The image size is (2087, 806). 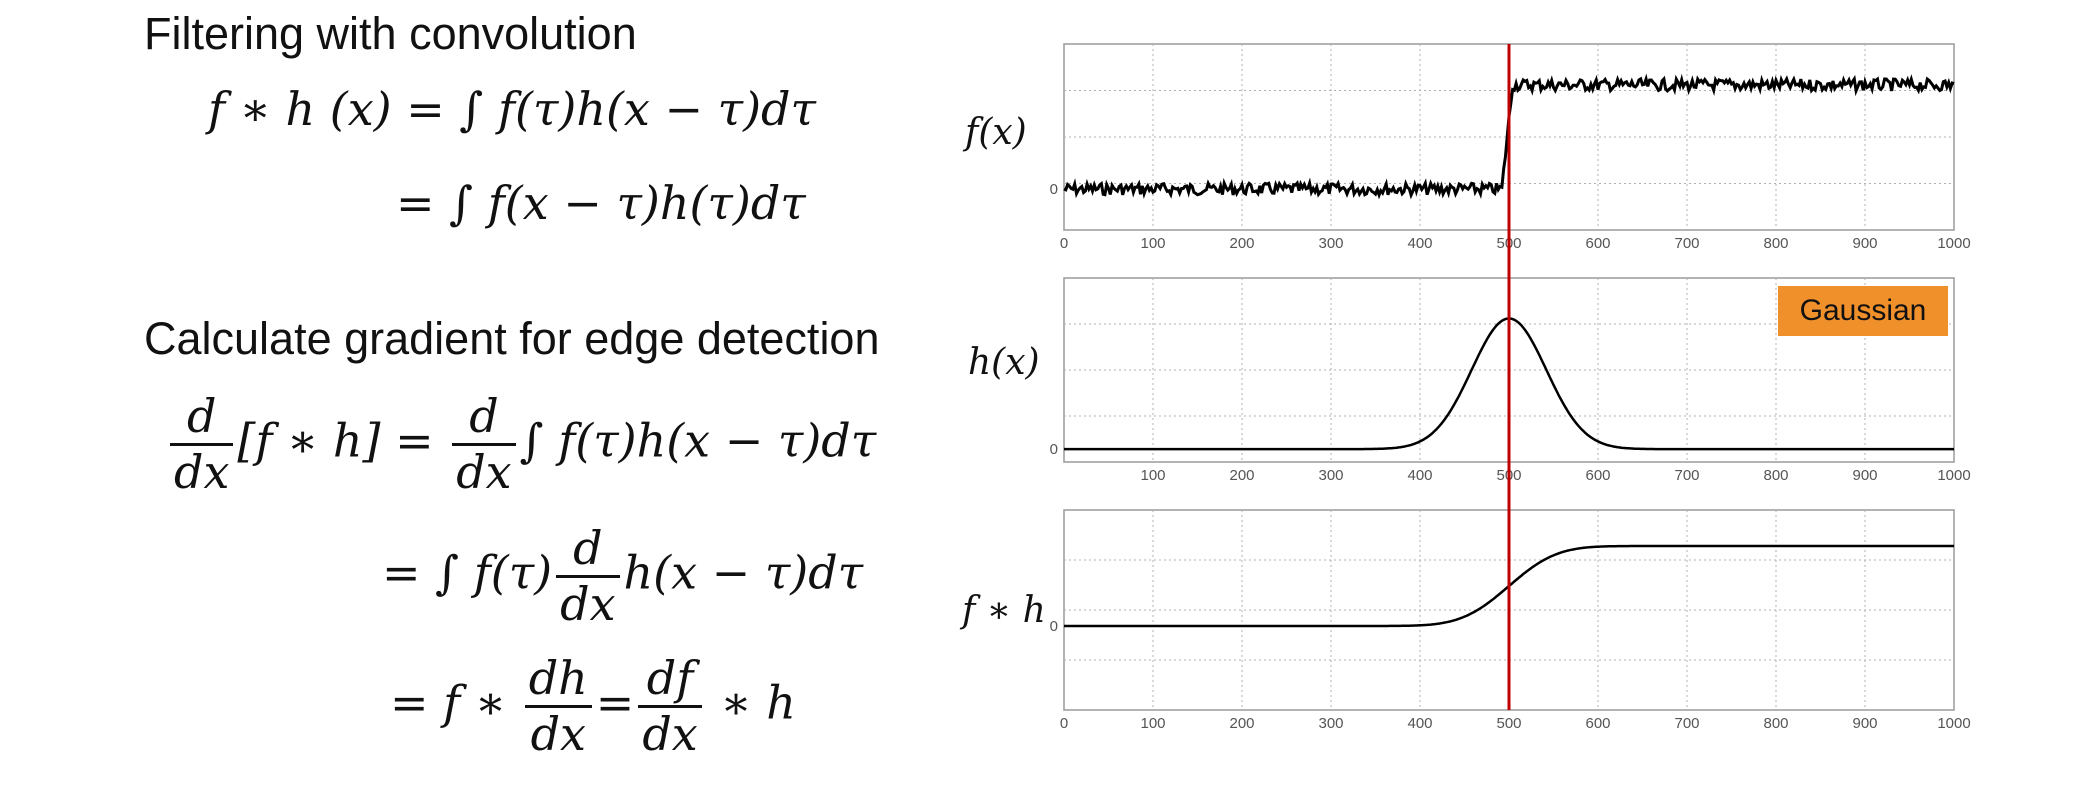 I want to click on gaussian-legend-label: Gaussian, so click(x=1863, y=310).